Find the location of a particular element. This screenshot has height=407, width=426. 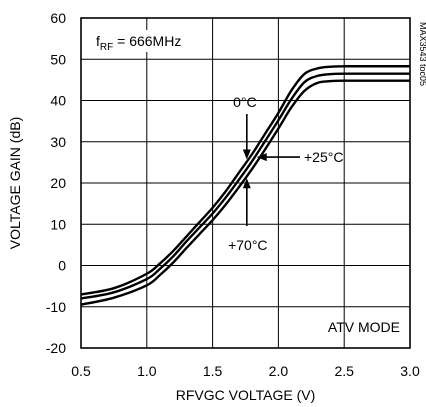

y-tick-label: -20 is located at coordinates (56, 348).